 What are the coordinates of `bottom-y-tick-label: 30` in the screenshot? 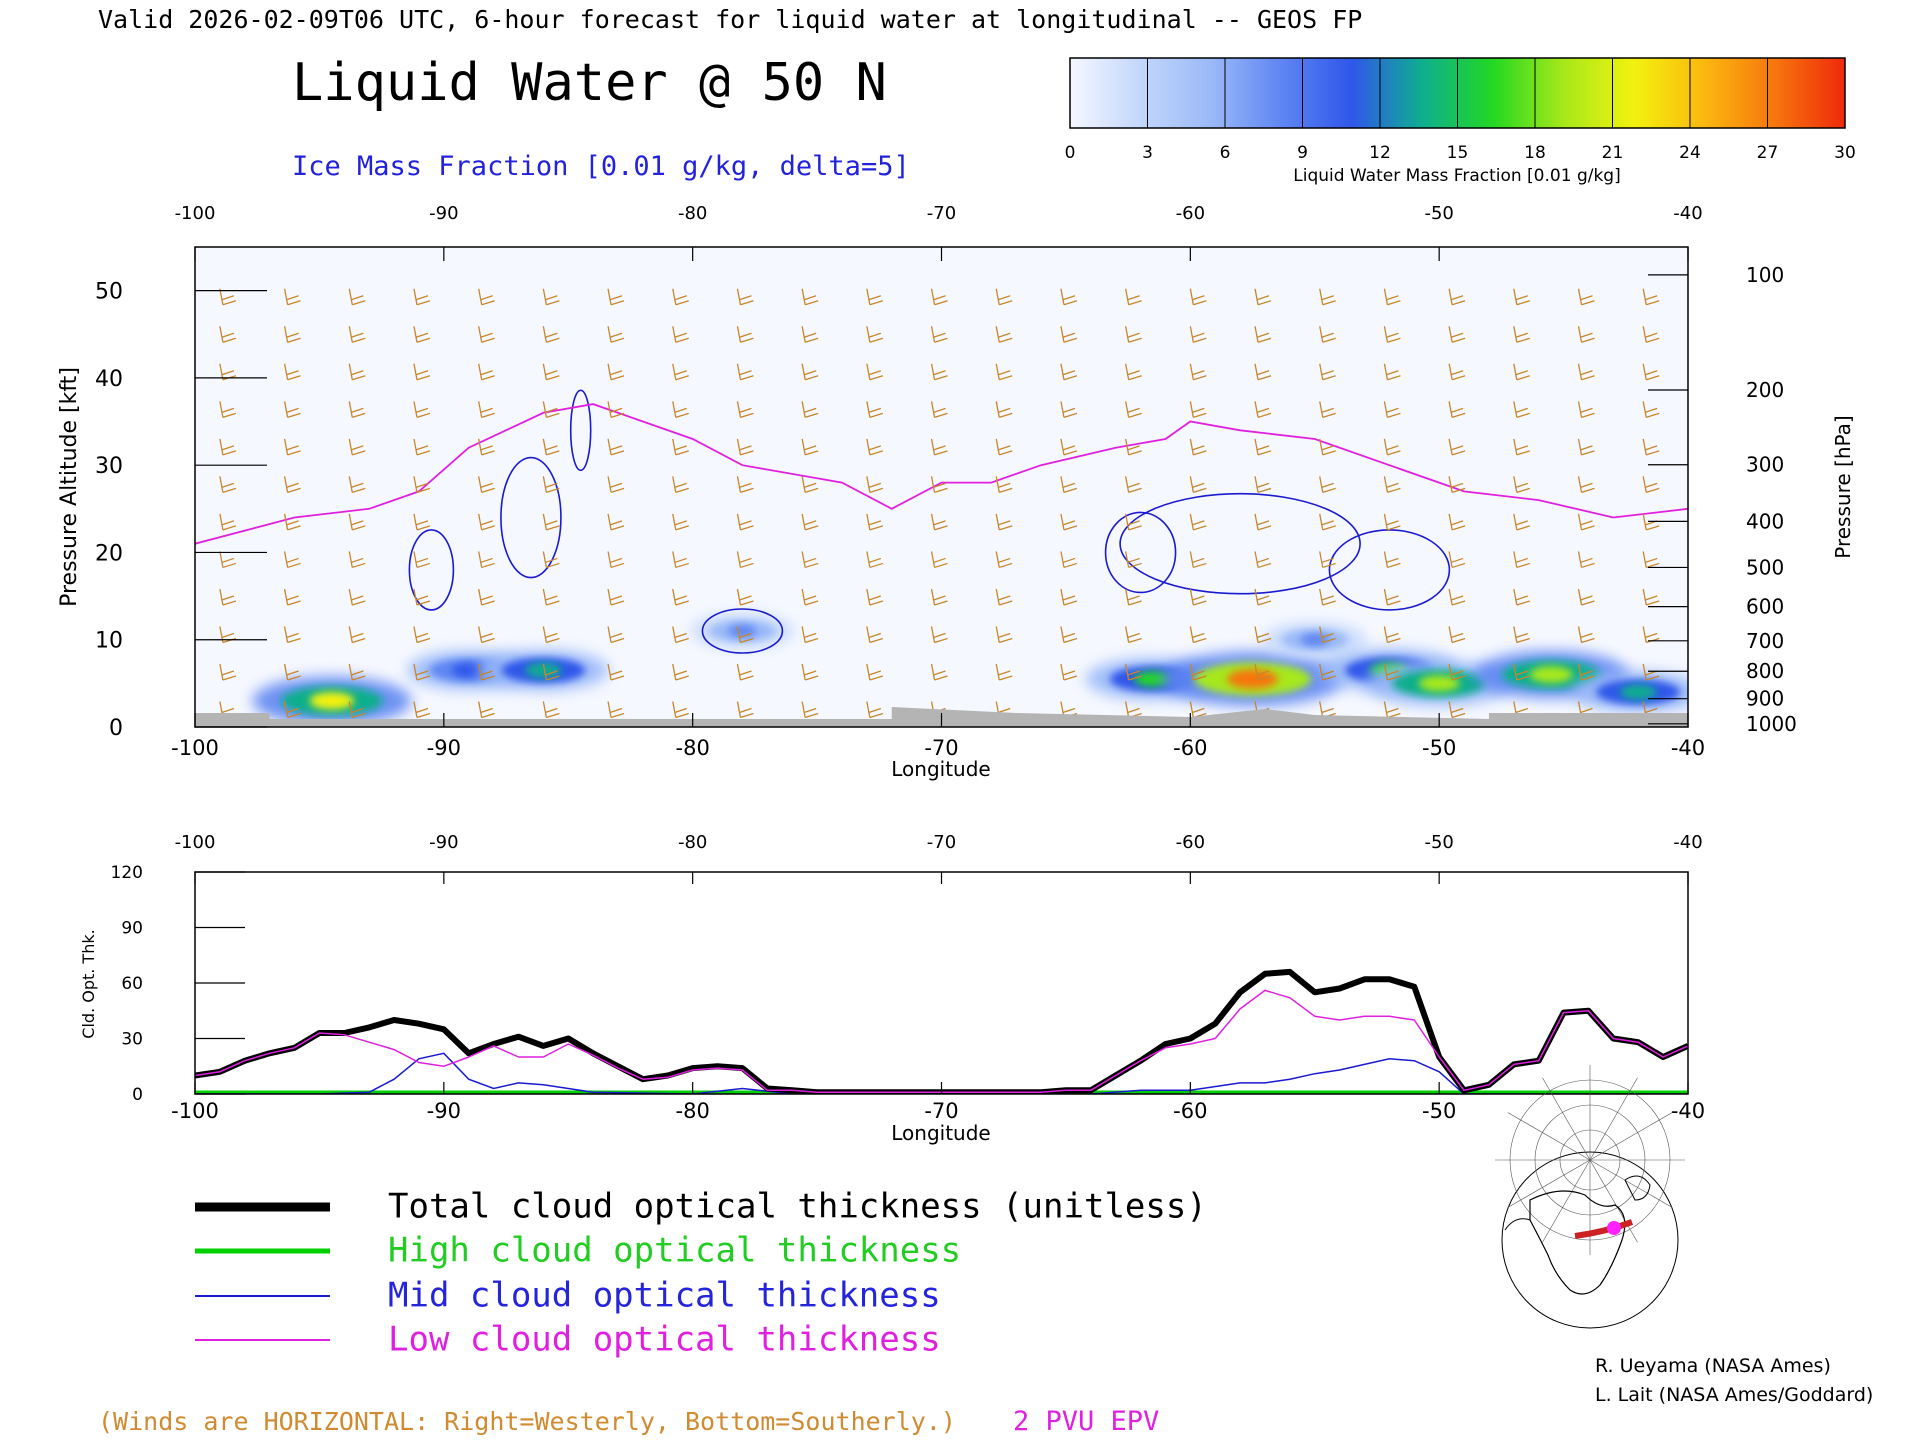 It's located at (132, 1040).